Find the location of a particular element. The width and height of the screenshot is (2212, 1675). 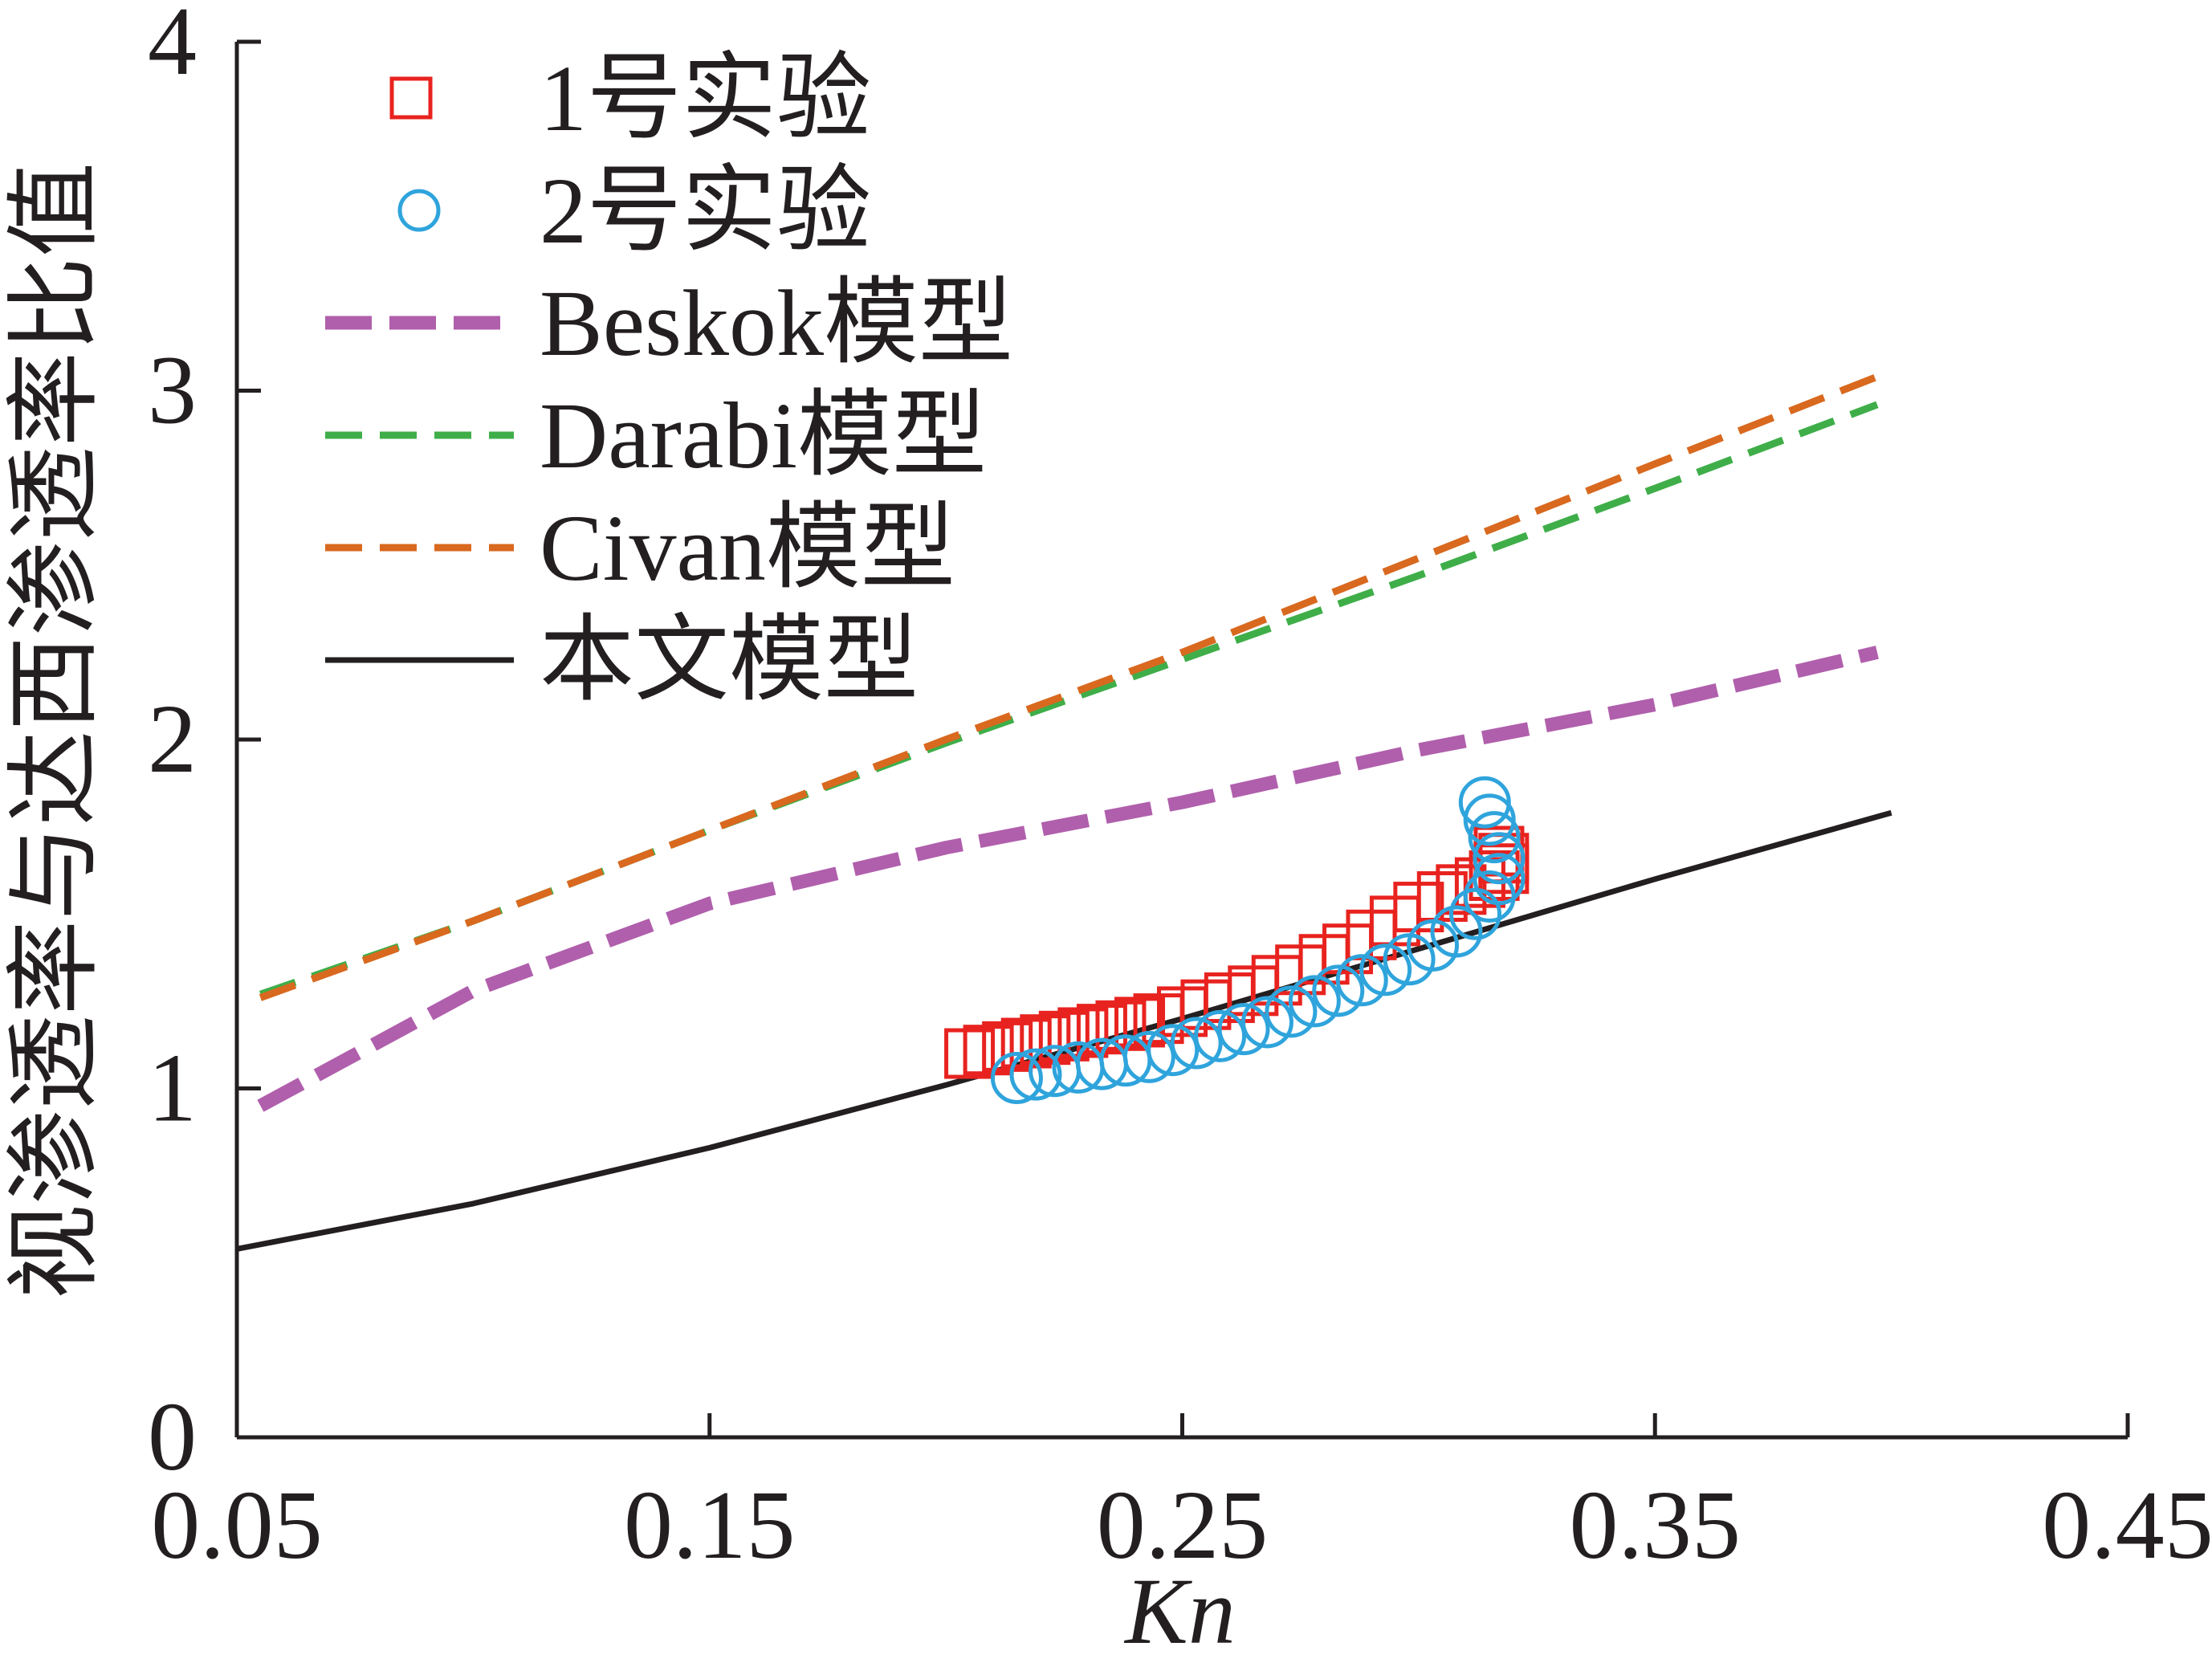

x-tick-label: 0.15 is located at coordinates (710, 1525).